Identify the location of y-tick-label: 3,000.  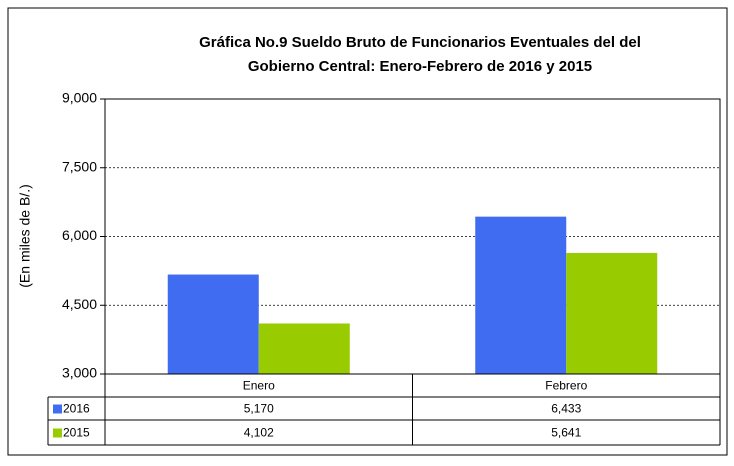
(79, 373).